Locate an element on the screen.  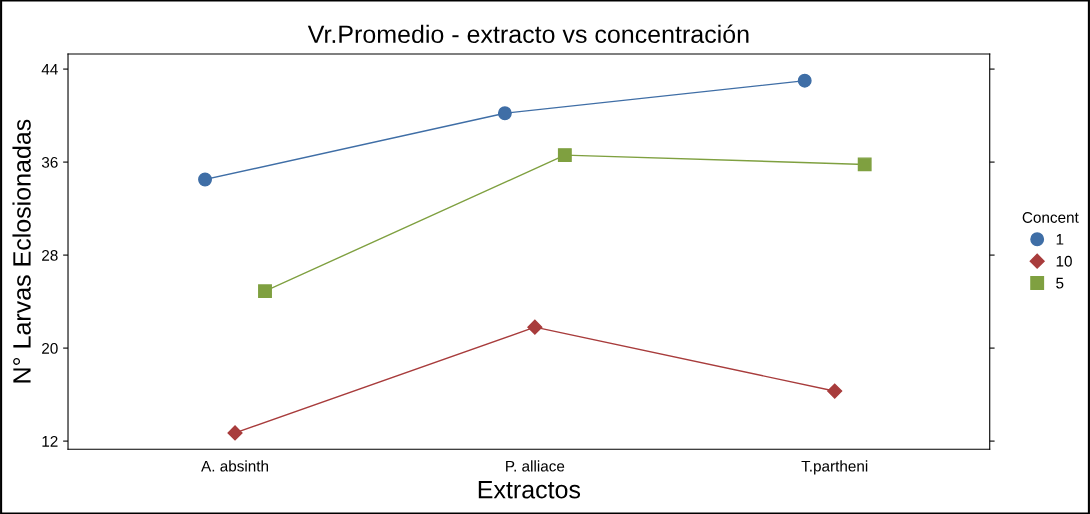
chart-title: Vr.Promedio - extracto vs concentración is located at coordinates (528, 34).